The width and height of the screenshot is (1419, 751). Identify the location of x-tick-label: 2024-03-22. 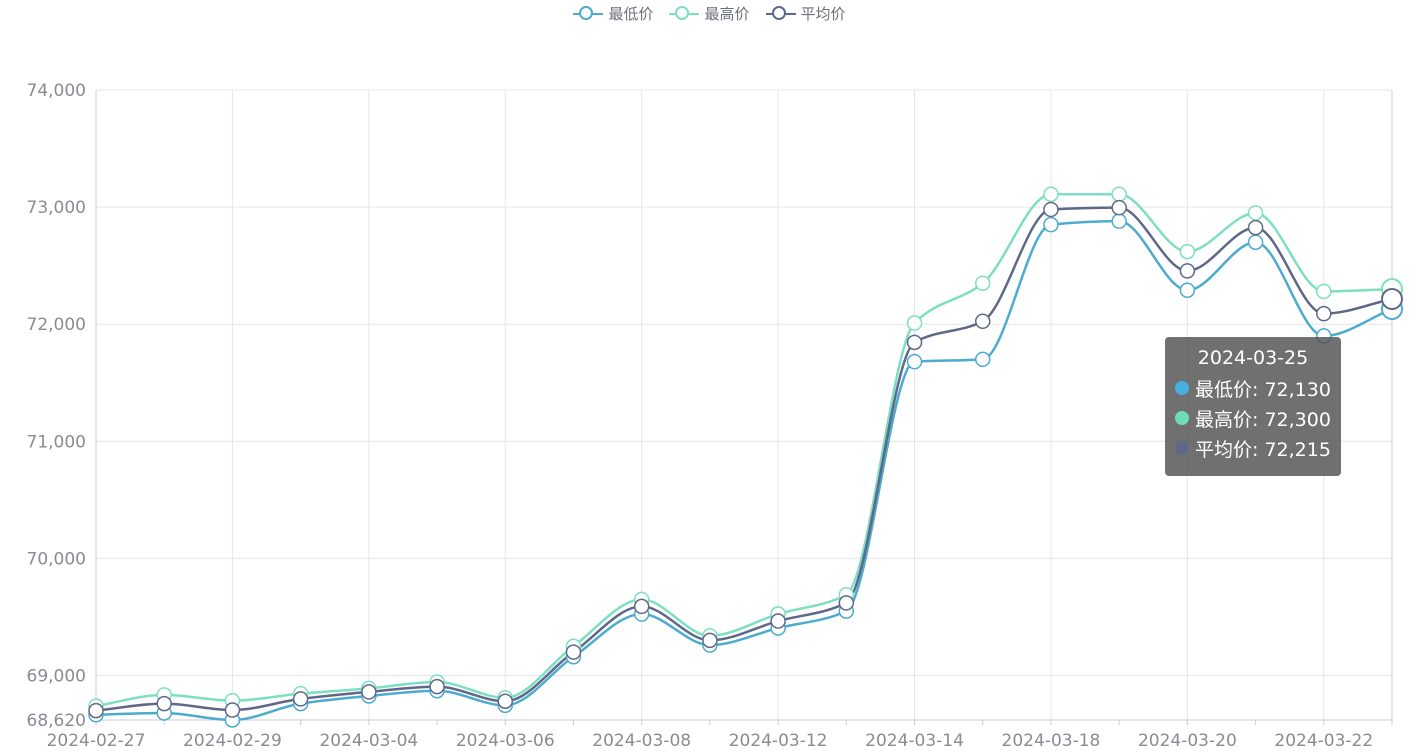
(1323, 741).